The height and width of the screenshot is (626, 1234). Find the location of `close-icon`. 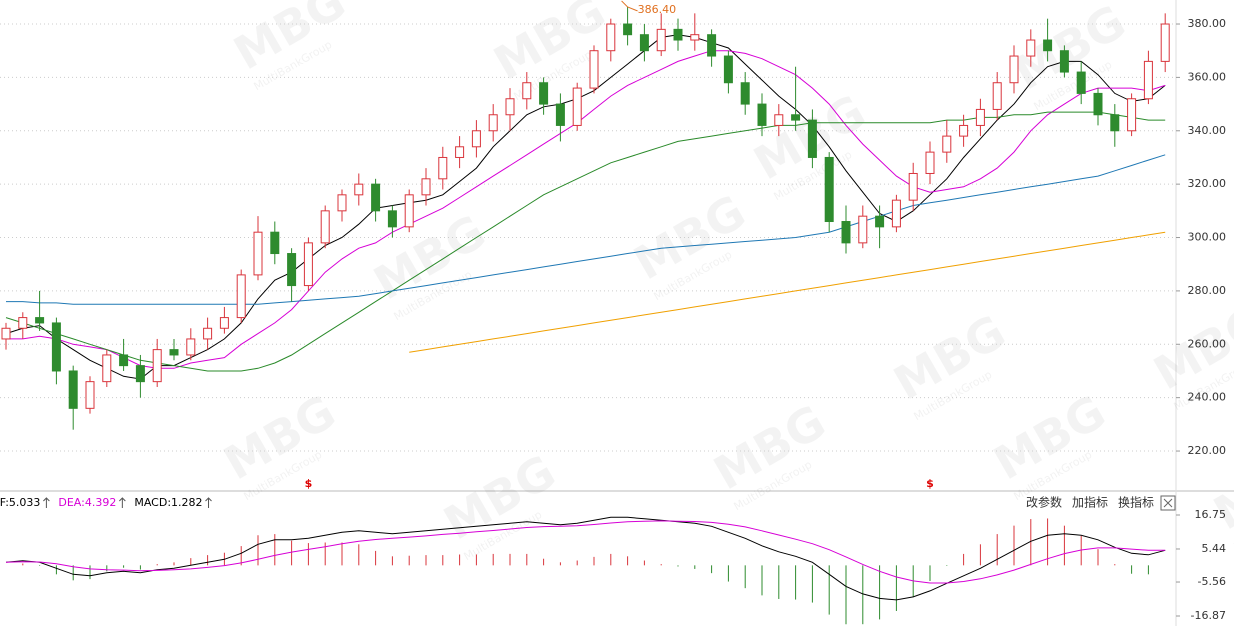

close-icon is located at coordinates (1168, 503).